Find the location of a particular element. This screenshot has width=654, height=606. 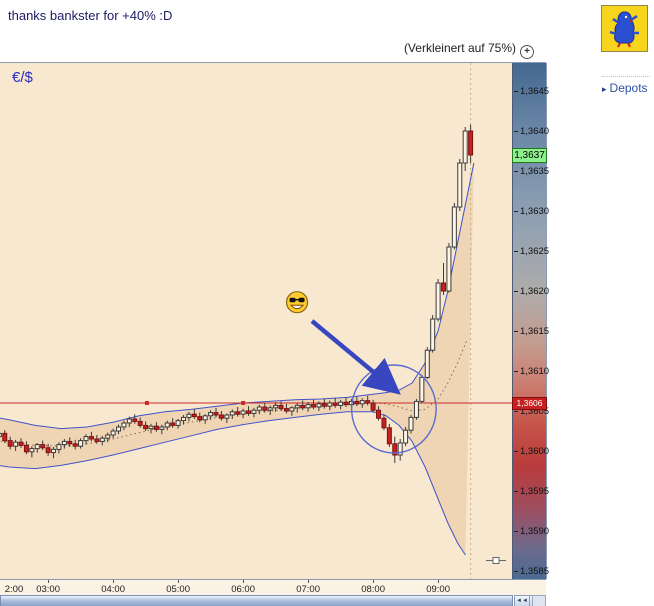

magnifier-plus-icon: + is located at coordinates (527, 52).